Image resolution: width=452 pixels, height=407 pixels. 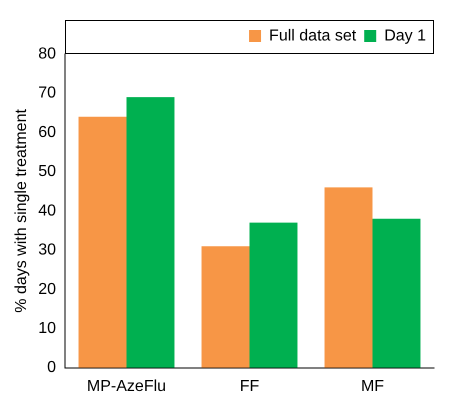 I want to click on y-tick-label: 70, so click(x=47, y=93).